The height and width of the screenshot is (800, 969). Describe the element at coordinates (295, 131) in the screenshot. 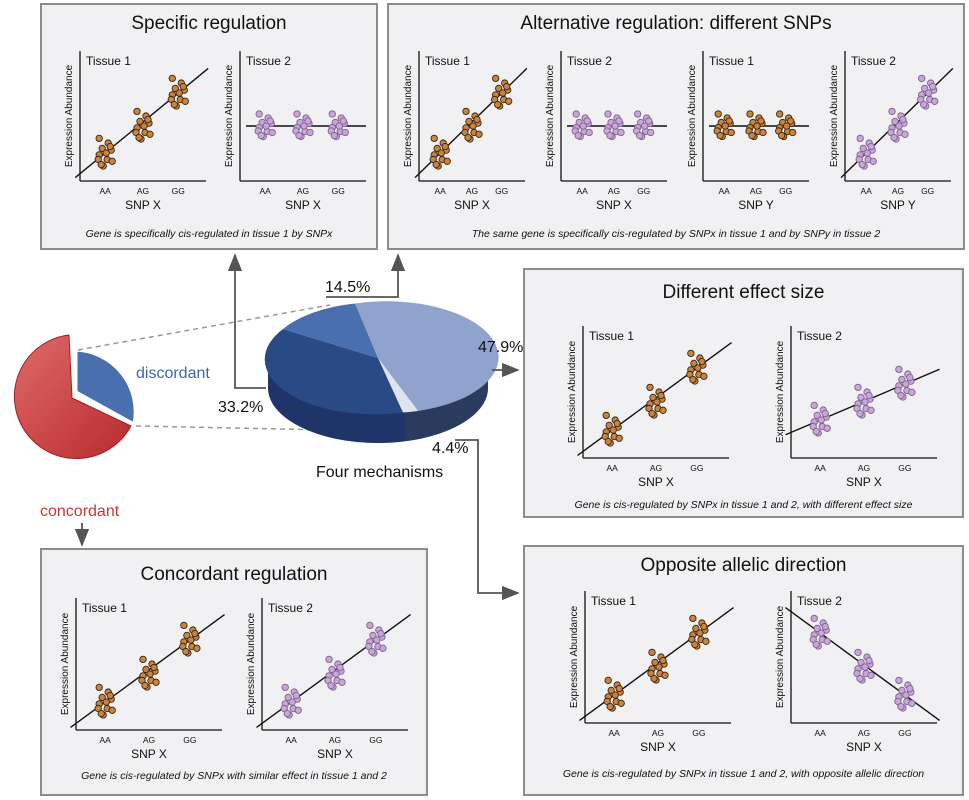

I see `scatter-plot: Expression Abundance Tissue 2 AA AG GG SNP X` at that location.